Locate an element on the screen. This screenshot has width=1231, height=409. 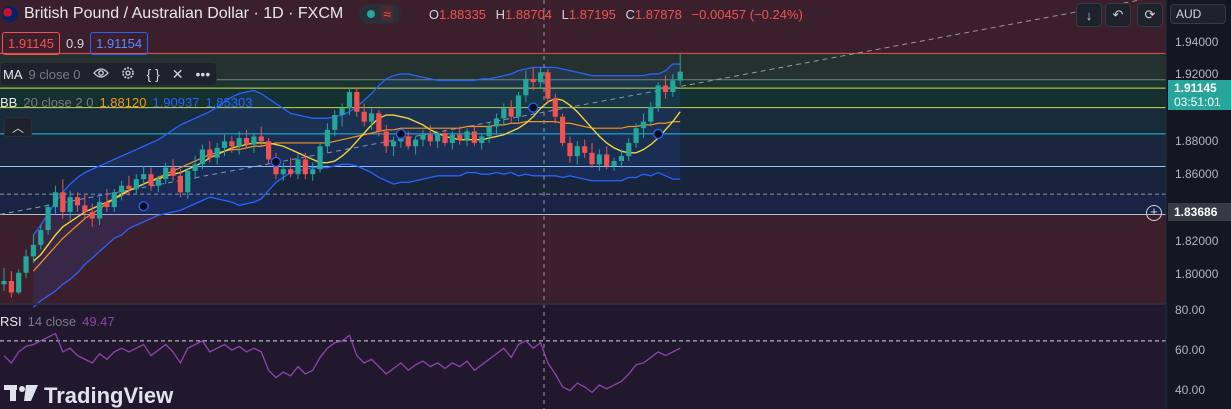
indicator-ma: MA 9 close 0 { } ✕ ••• is located at coordinates (109, 74).